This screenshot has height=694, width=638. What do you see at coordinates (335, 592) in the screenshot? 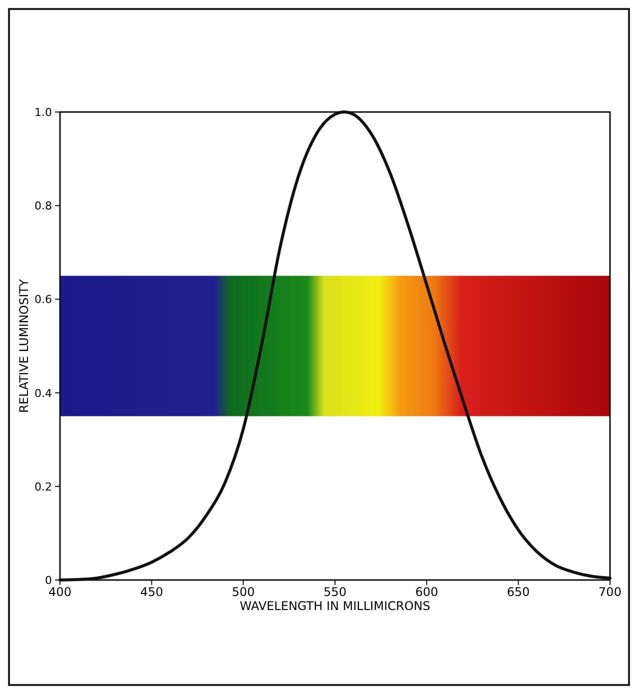
I see `x-tick-label: 550` at bounding box center [335, 592].